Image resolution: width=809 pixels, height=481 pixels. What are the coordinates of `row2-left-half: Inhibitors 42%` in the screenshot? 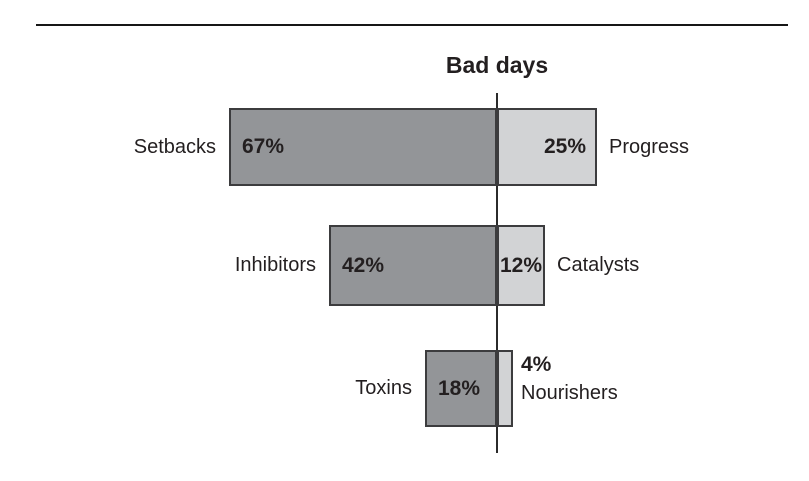 It's located at (248, 265).